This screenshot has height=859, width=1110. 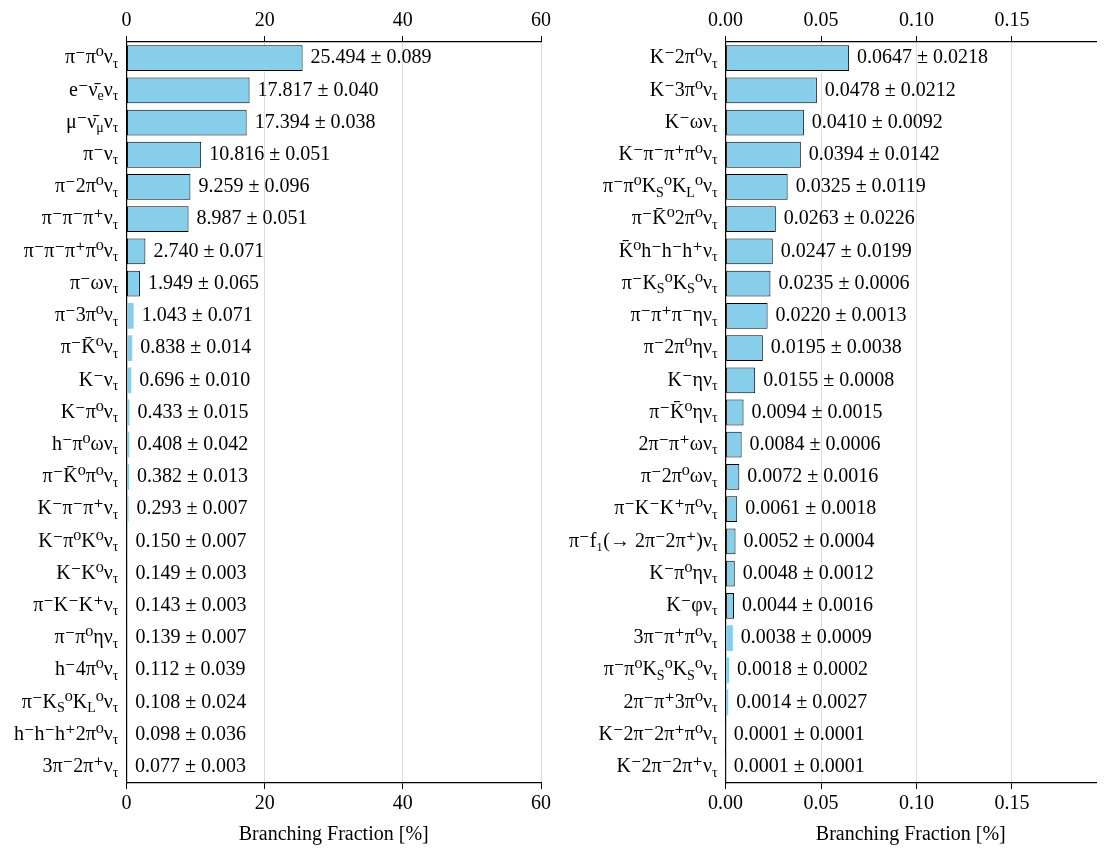 I want to click on x2-tick-label: 60, so click(x=541, y=19).